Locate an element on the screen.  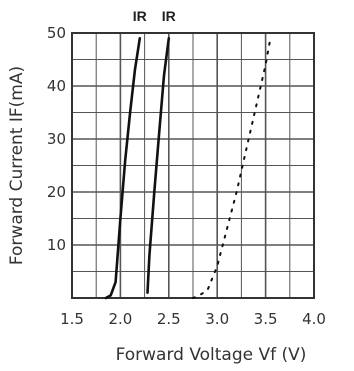
series-label-2: IR is located at coordinates (169, 16).